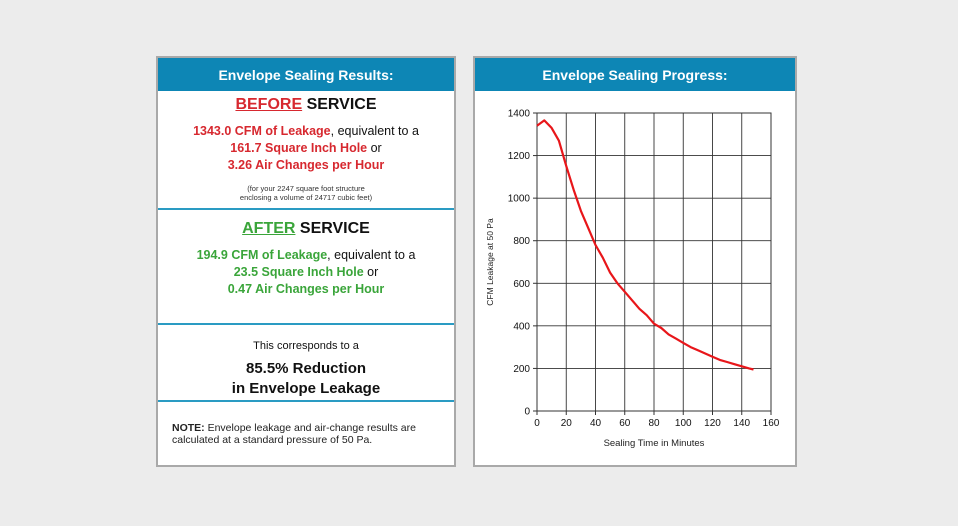  Describe the element at coordinates (521, 241) in the screenshot. I see `y-tick-label: 800` at that location.